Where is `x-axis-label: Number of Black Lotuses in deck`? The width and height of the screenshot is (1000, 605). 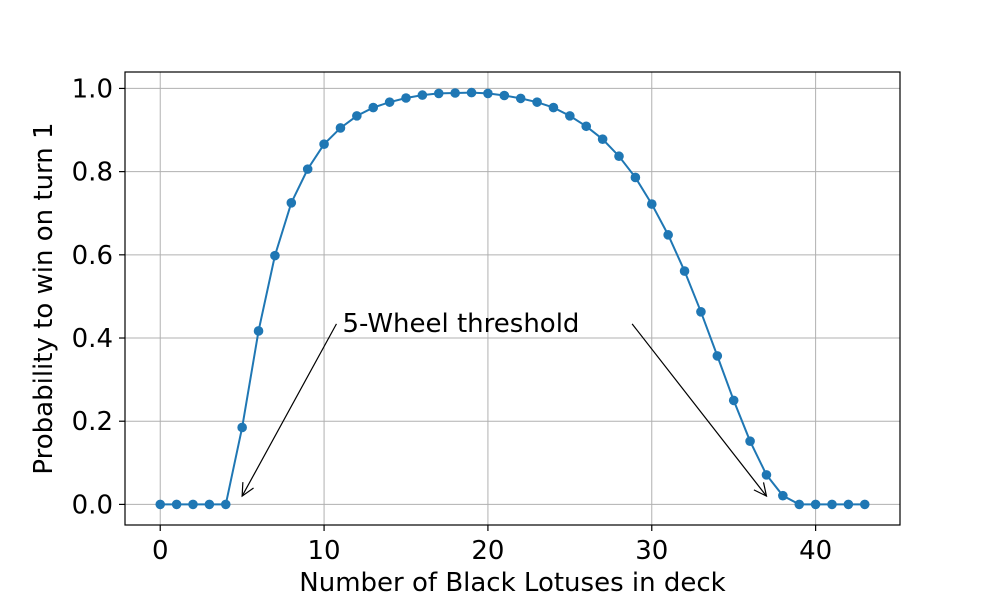 x-axis-label: Number of Black Lotuses in deck is located at coordinates (512, 583).